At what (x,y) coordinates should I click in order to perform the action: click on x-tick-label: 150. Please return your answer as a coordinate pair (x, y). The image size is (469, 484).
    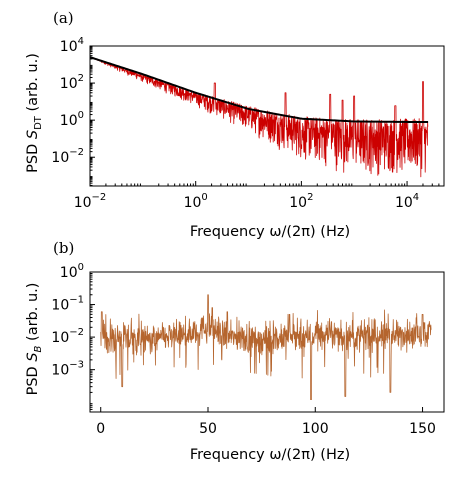
    Looking at the image, I should click on (422, 429).